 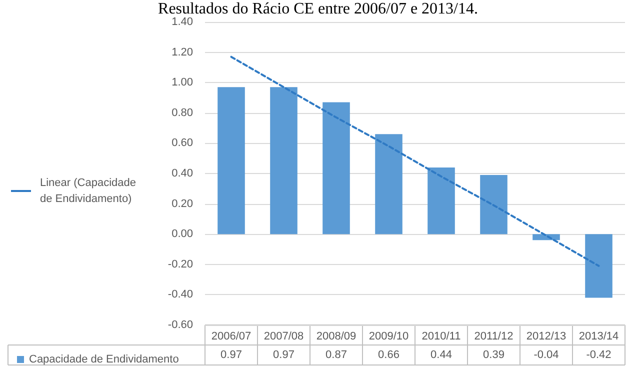 What do you see at coordinates (182, 174) in the screenshot?
I see `y-tick-label: 0.40` at bounding box center [182, 174].